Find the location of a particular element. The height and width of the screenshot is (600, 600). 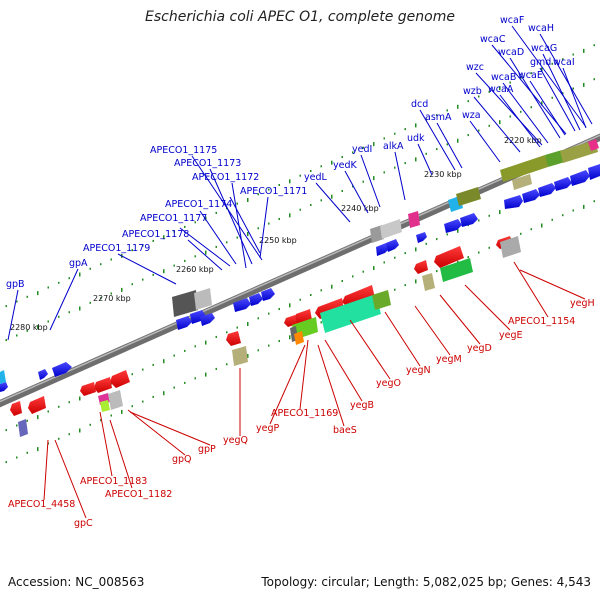

gene-label: wzb is located at coordinates (472, 91).